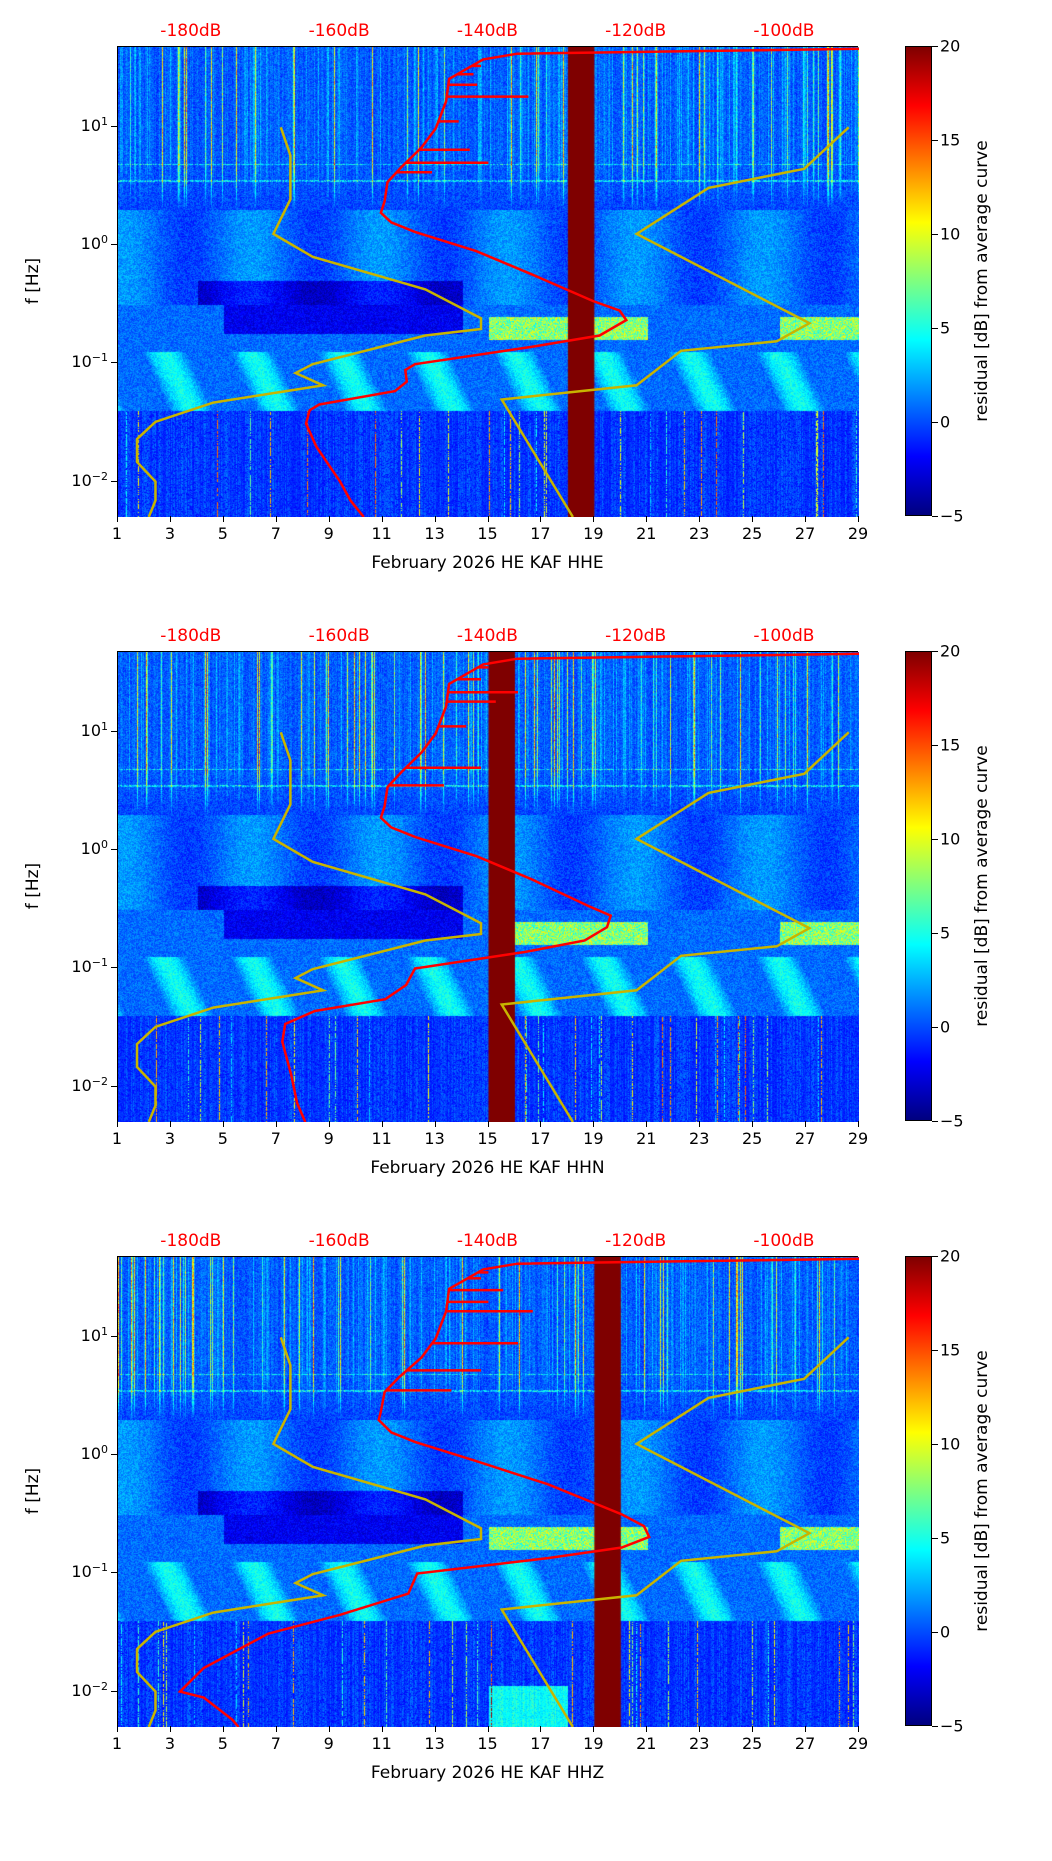  Describe the element at coordinates (858, 533) in the screenshot. I see `x-tick-label: 29` at that location.